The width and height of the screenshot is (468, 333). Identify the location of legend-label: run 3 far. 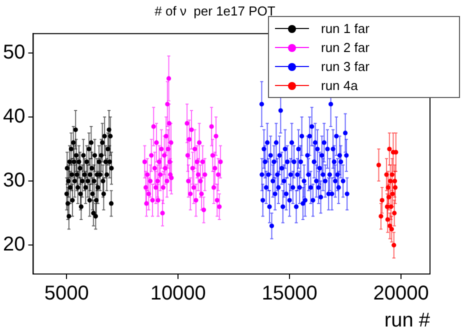
(345, 66).